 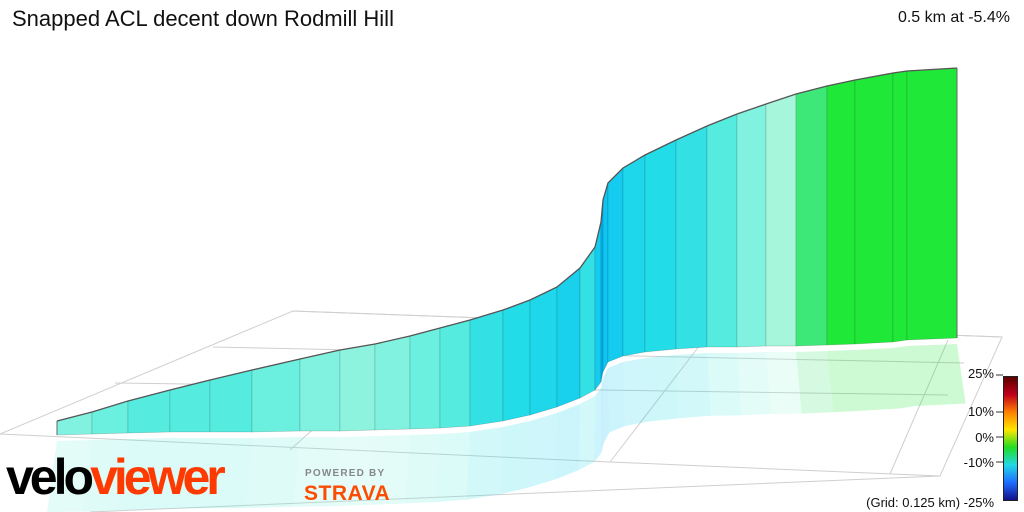 What do you see at coordinates (953, 17) in the screenshot?
I see `distance-gradient-summary: 0.5 km at -5.4%` at bounding box center [953, 17].